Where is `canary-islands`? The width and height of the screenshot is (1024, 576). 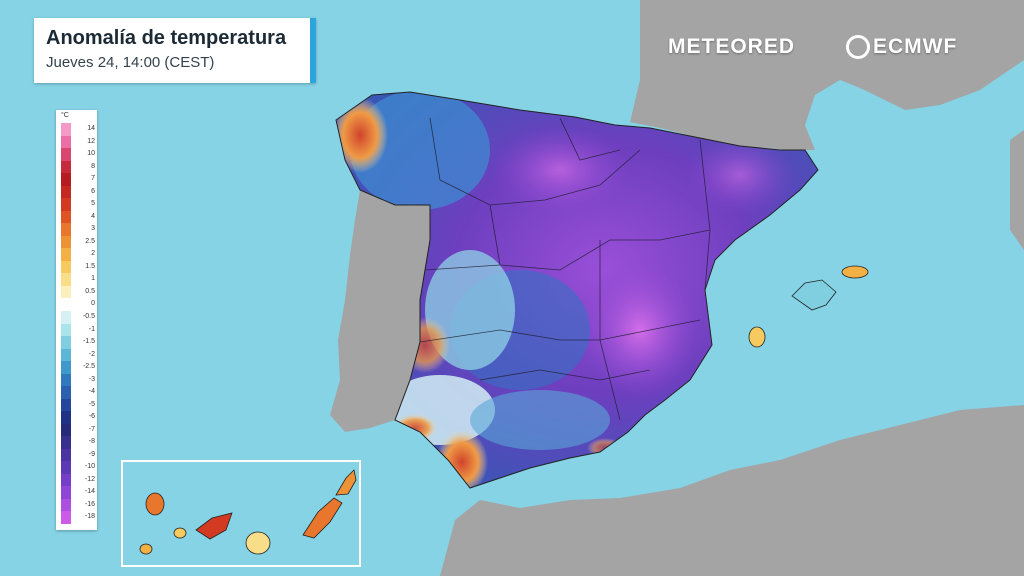
canary-islands is located at coordinates (248, 512).